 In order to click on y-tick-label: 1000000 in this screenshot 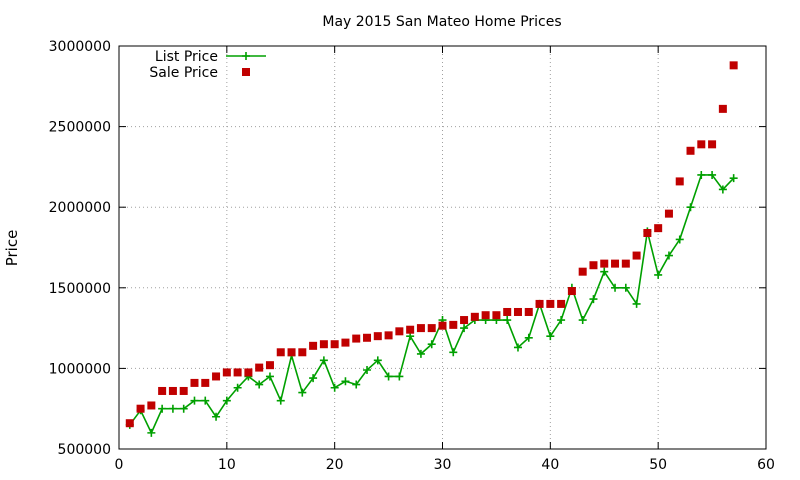, I will do `click(80, 369)`.